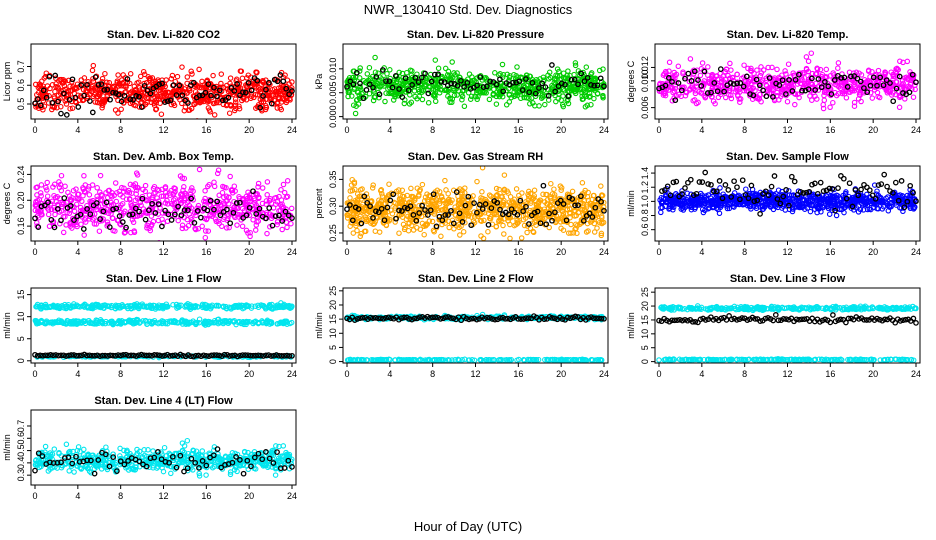 This screenshot has width=936, height=540. What do you see at coordinates (787, 130) in the screenshot?
I see `x-tick-label: 12` at bounding box center [787, 130].